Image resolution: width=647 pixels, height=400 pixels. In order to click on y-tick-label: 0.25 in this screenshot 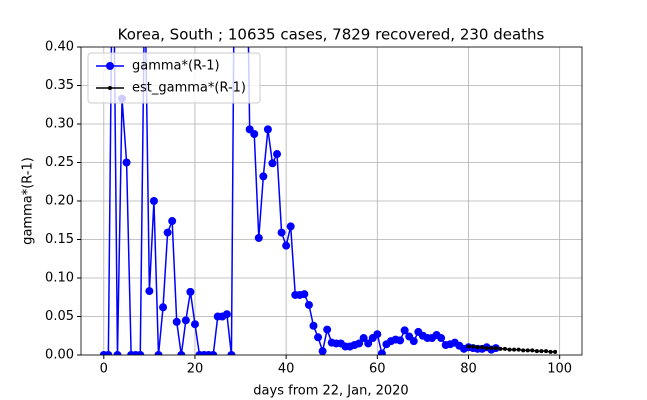, I will do `click(59, 162)`.